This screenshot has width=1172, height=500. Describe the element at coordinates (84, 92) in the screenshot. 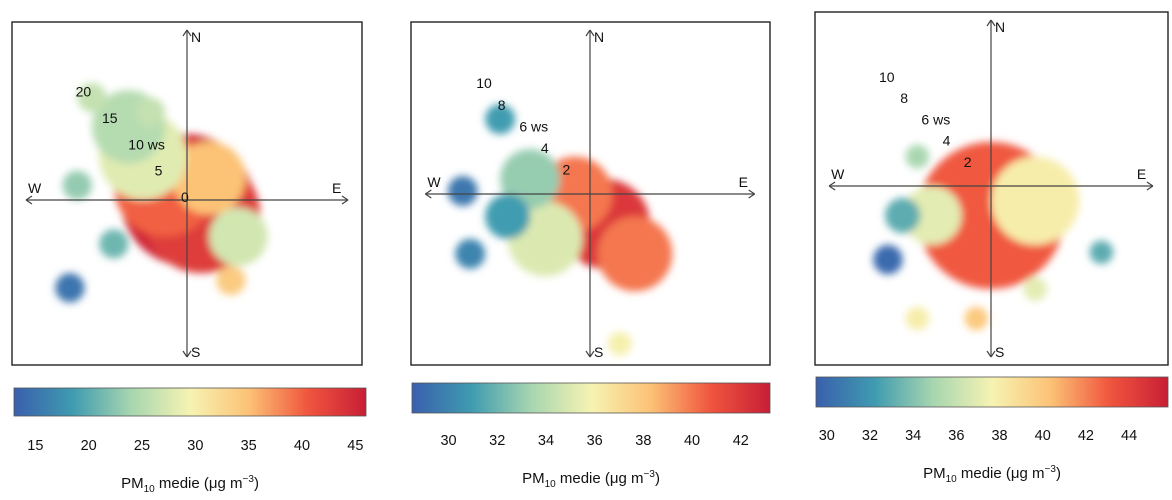

I see `ring-label-ws-20: 20` at that location.